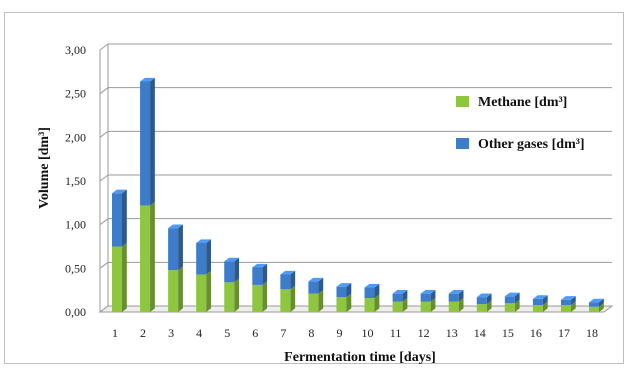  What do you see at coordinates (44, 168) in the screenshot?
I see `y-axis-title: Volume [dm³]` at bounding box center [44, 168].